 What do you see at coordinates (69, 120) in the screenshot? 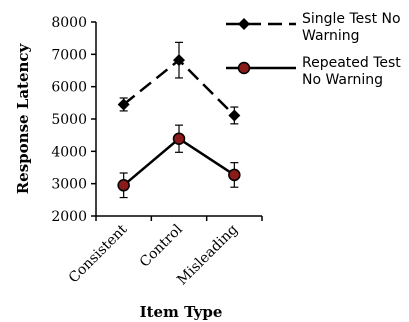
I see `y-tick-label: 5000` at bounding box center [69, 120].